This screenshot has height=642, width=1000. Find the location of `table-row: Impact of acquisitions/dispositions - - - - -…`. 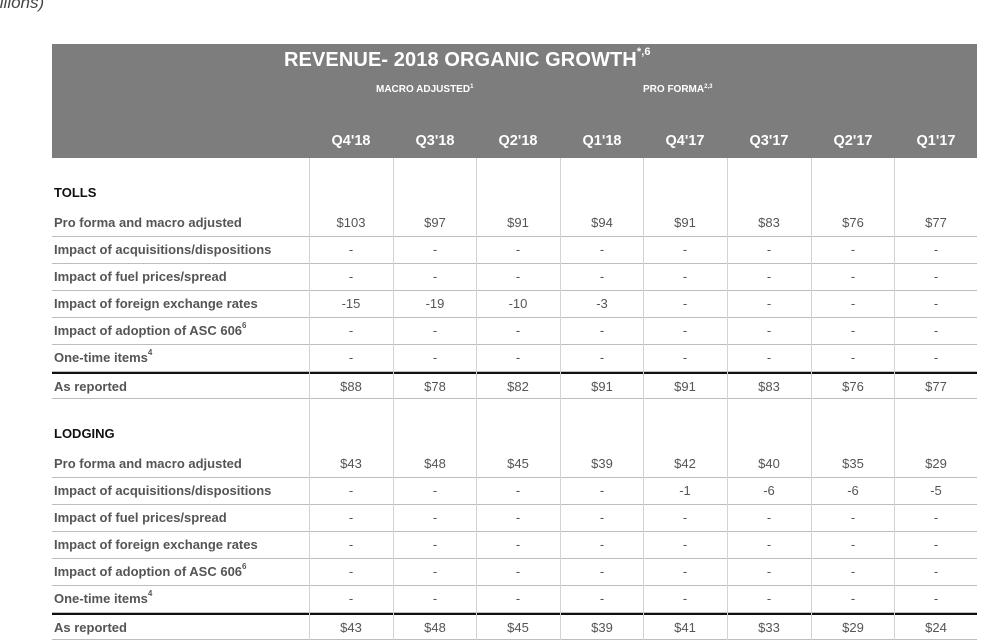

table-row: Impact of acquisitions/dispositions - - - - -… is located at coordinates (514, 491).